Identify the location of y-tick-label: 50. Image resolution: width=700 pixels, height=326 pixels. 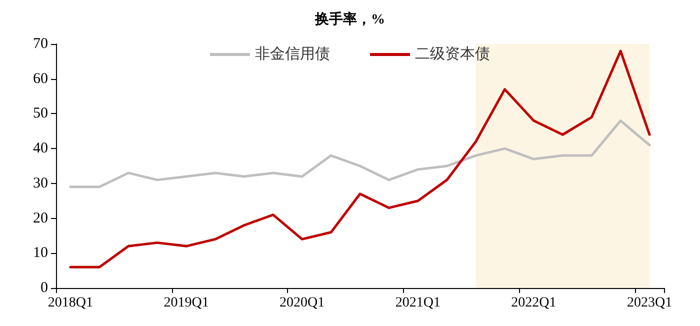
(40, 114).